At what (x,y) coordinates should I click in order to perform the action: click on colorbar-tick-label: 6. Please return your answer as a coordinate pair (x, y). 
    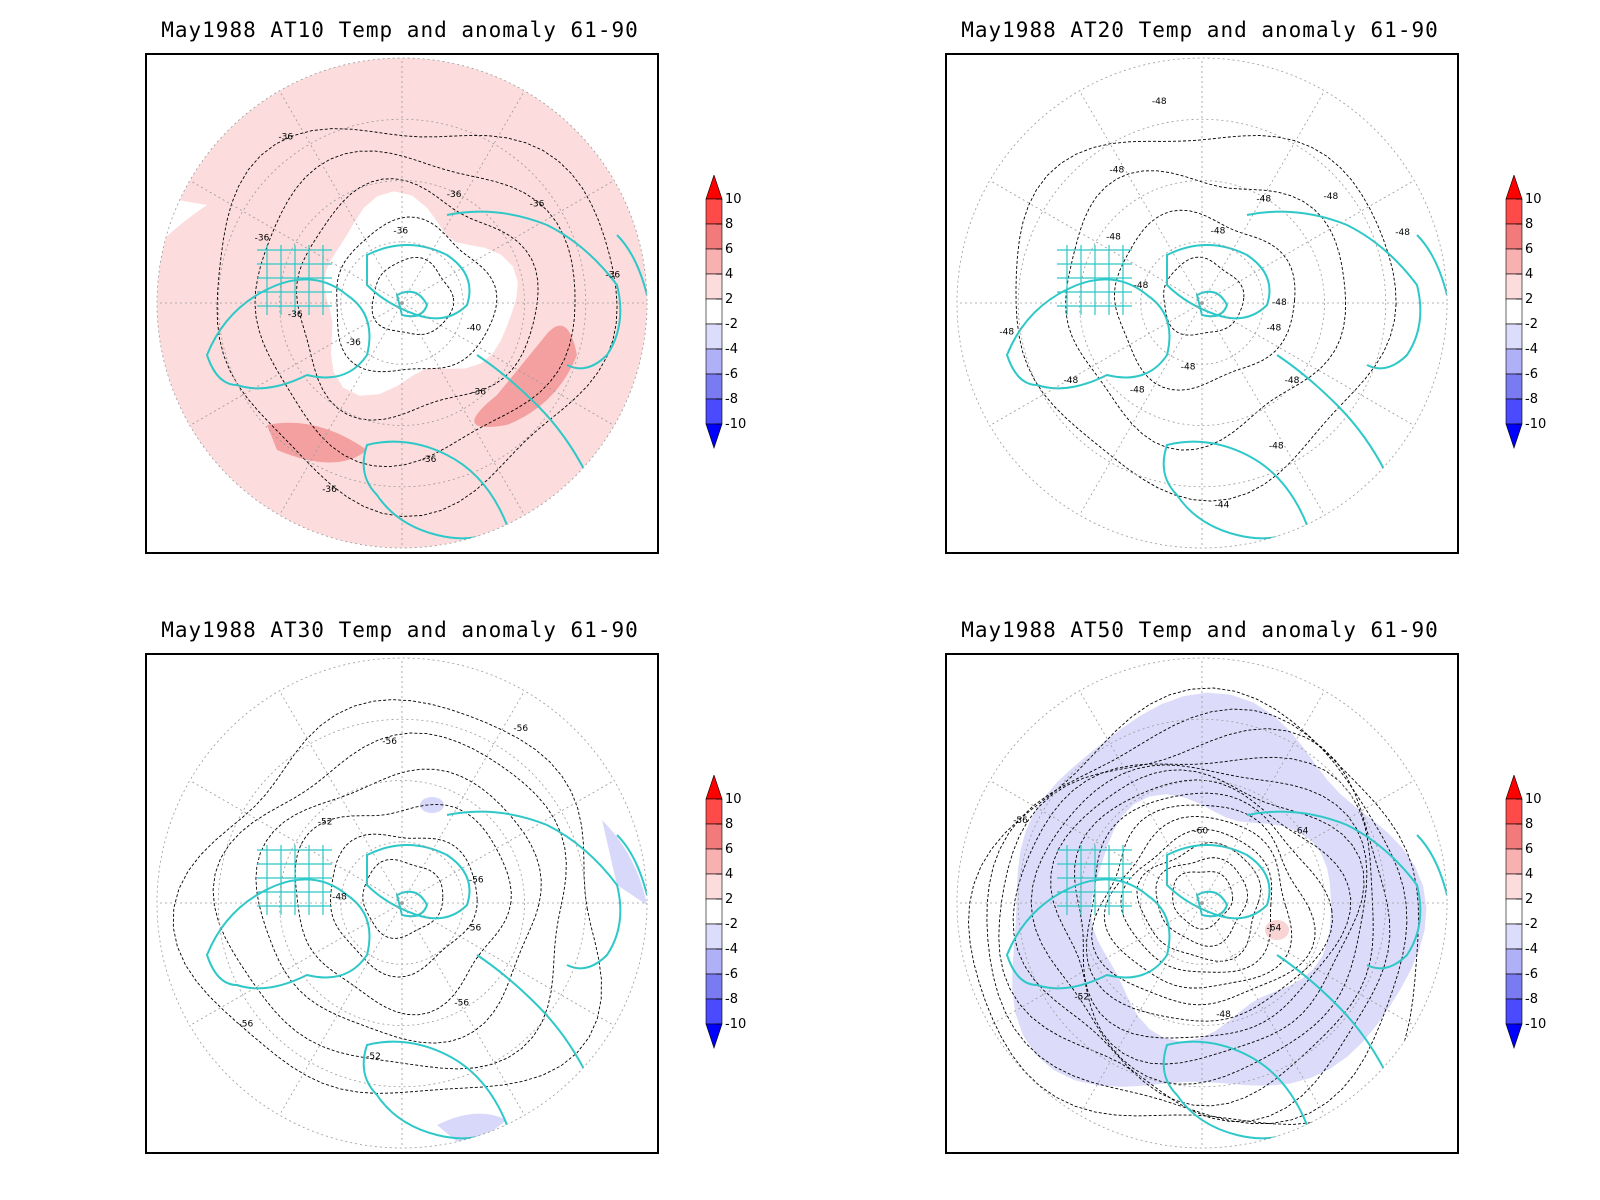
    Looking at the image, I should click on (729, 849).